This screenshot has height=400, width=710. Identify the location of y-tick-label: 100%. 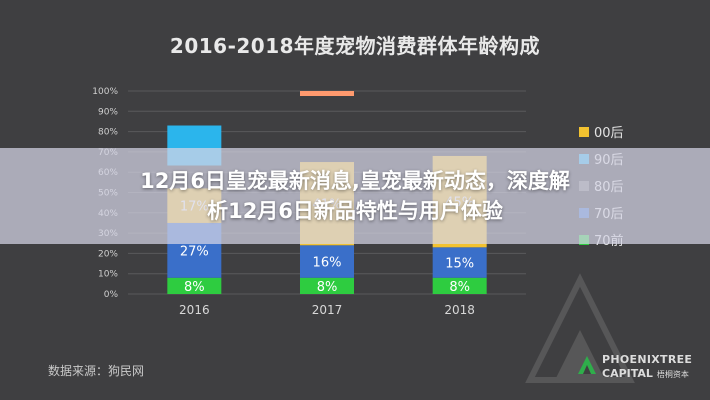
(105, 92).